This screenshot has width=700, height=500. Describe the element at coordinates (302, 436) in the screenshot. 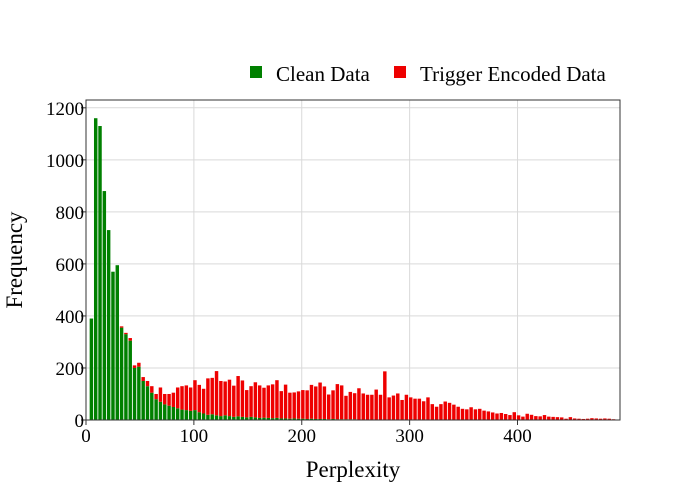

I see `x-tick-label: 200` at that location.